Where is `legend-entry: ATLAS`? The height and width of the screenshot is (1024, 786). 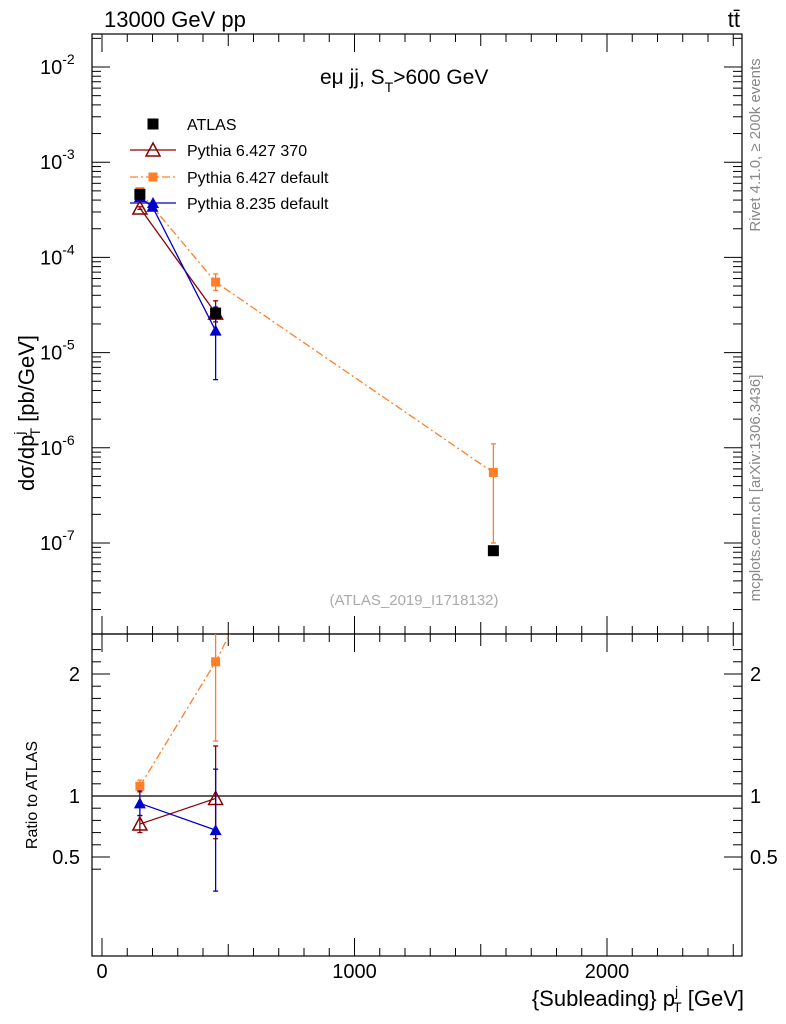
legend-entry: ATLAS is located at coordinates (192, 125).